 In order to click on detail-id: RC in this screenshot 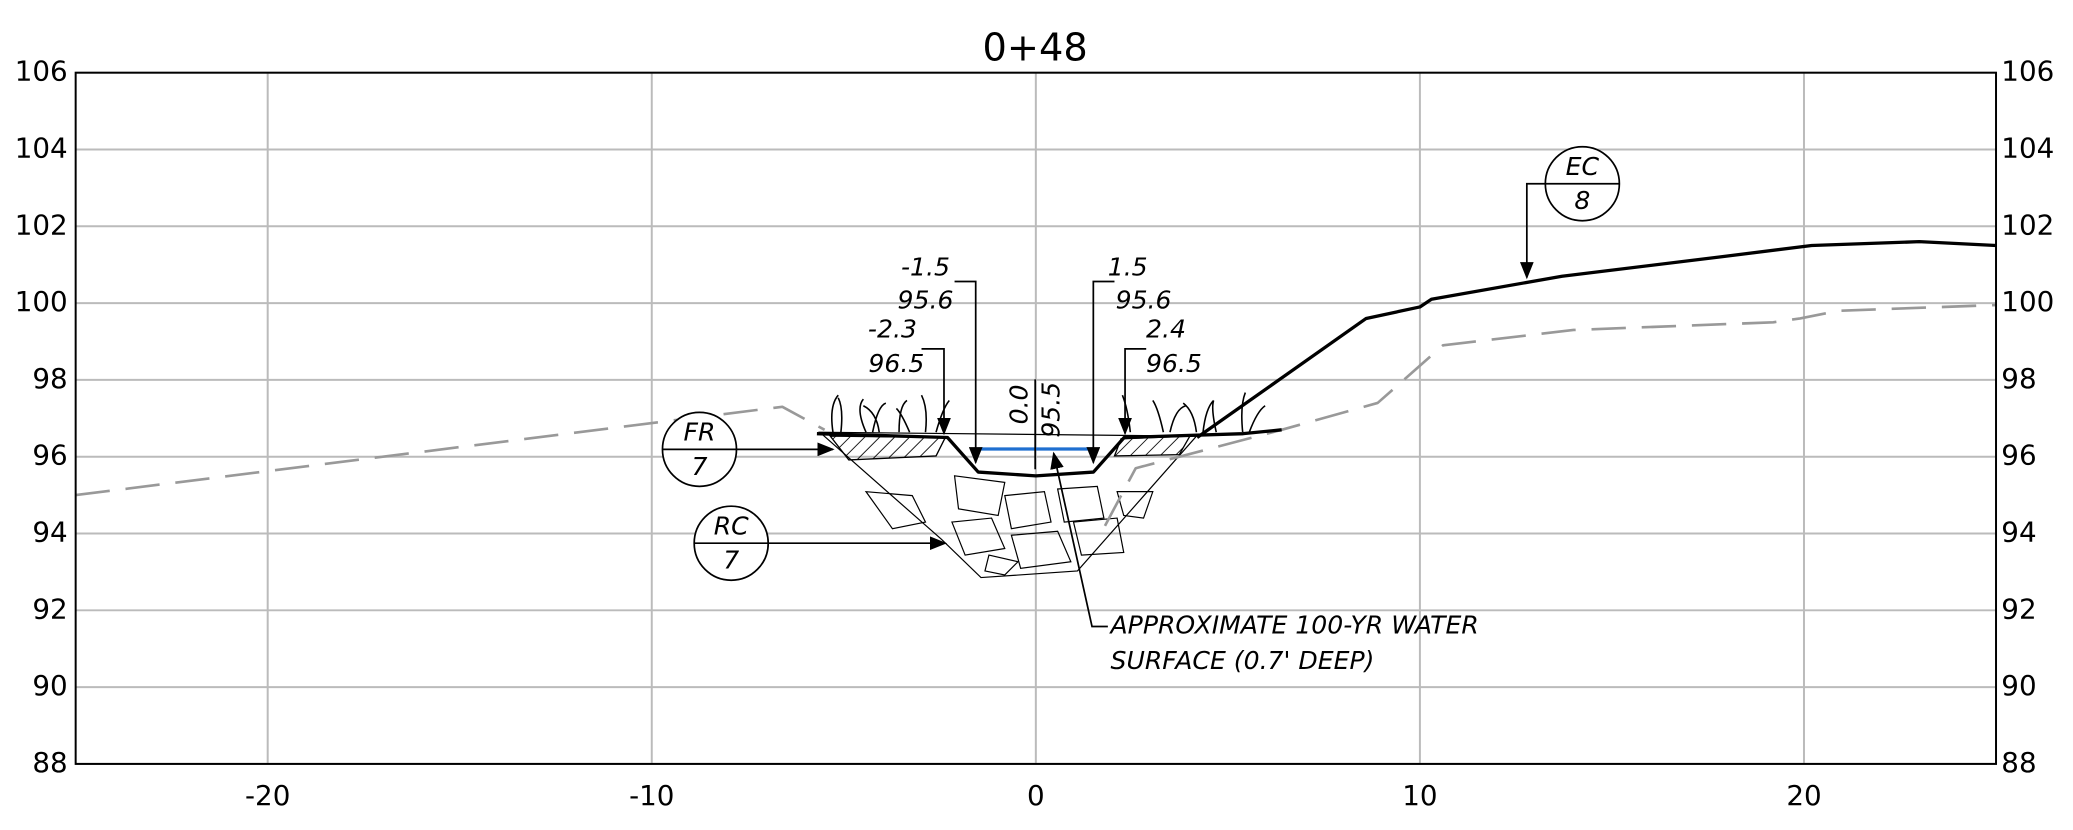, I will do `click(731, 525)`.